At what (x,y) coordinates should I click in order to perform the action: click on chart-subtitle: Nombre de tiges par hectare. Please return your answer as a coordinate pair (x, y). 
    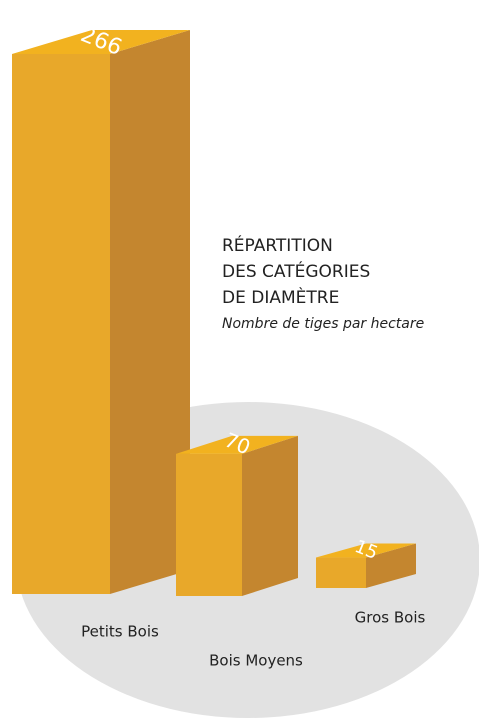
    Looking at the image, I should click on (323, 324).